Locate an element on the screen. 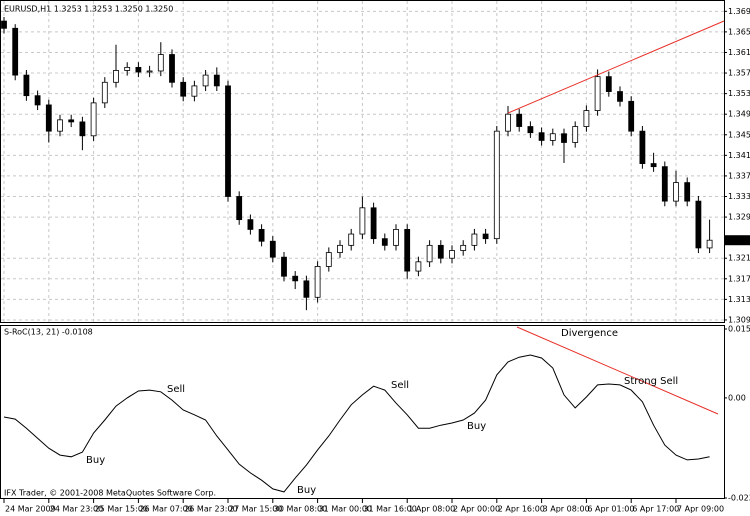 This screenshot has width=750, height=516. x-tick-label: 2 Apr 00:00 is located at coordinates (476, 509).